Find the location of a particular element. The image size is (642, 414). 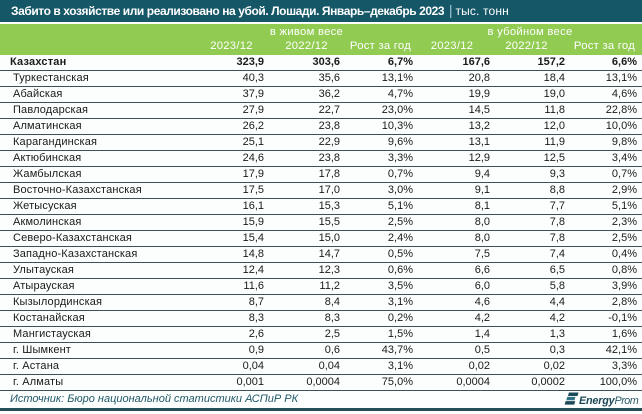

svg-text: Prom is located at coordinates (627, 401).